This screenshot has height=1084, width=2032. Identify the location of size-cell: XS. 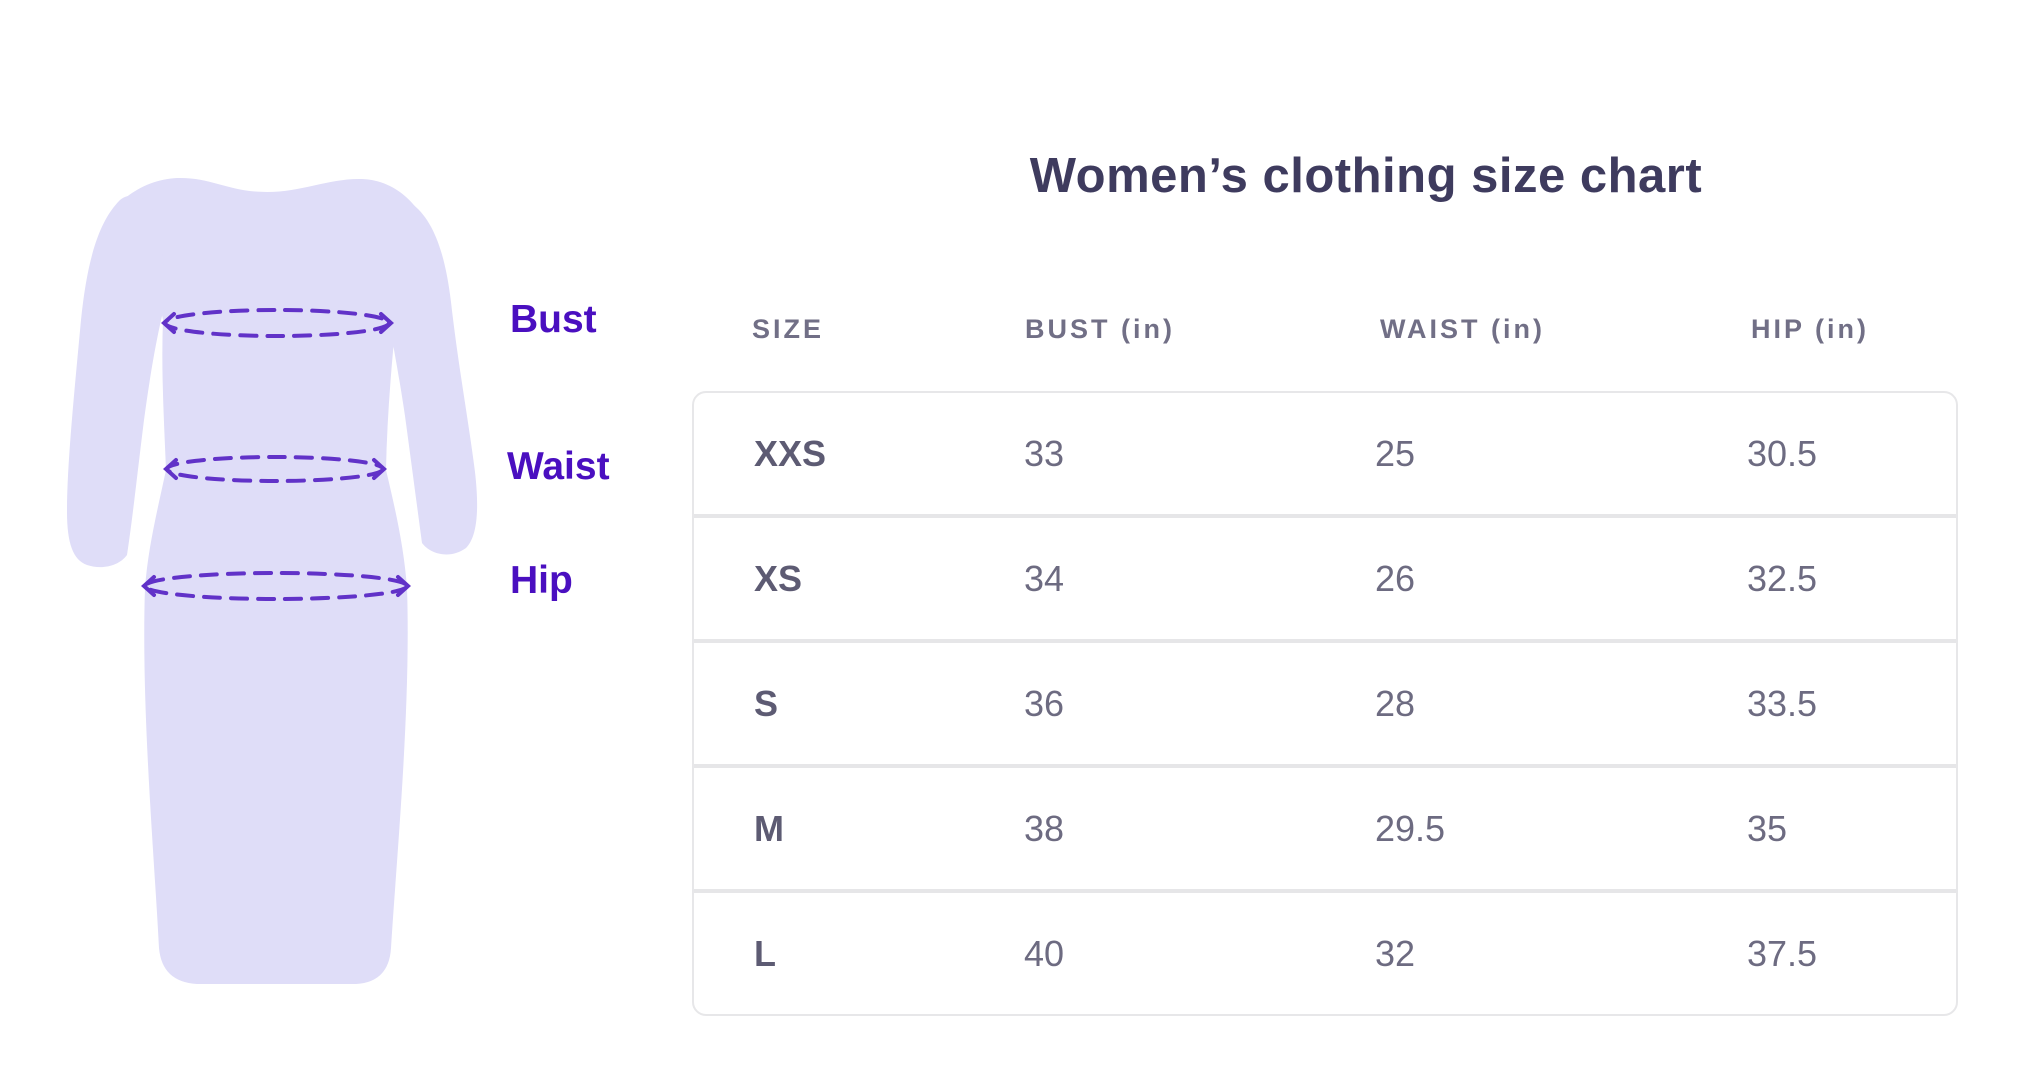
(778, 578).